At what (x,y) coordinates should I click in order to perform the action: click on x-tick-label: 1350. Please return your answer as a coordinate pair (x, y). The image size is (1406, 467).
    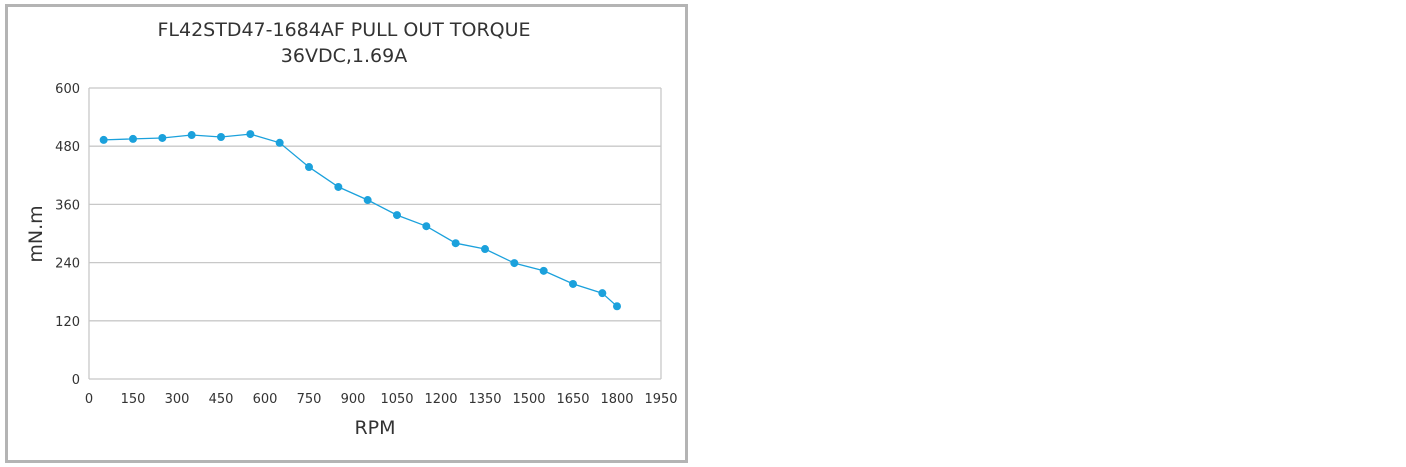
    Looking at the image, I should click on (484, 399).